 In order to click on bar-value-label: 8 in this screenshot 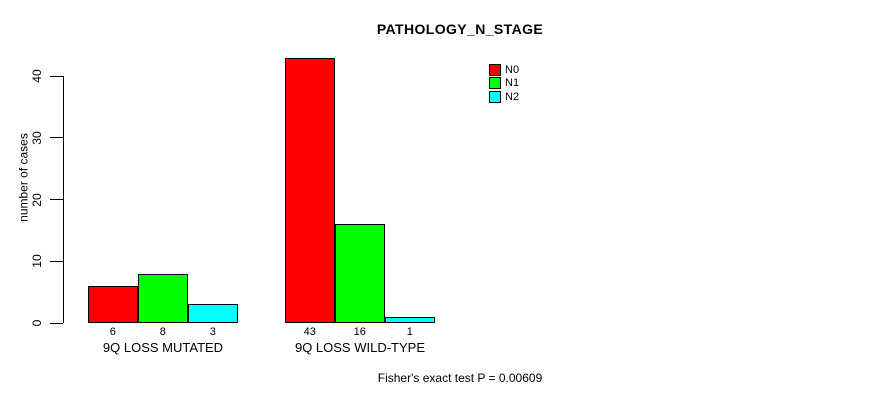, I will do `click(162, 332)`.